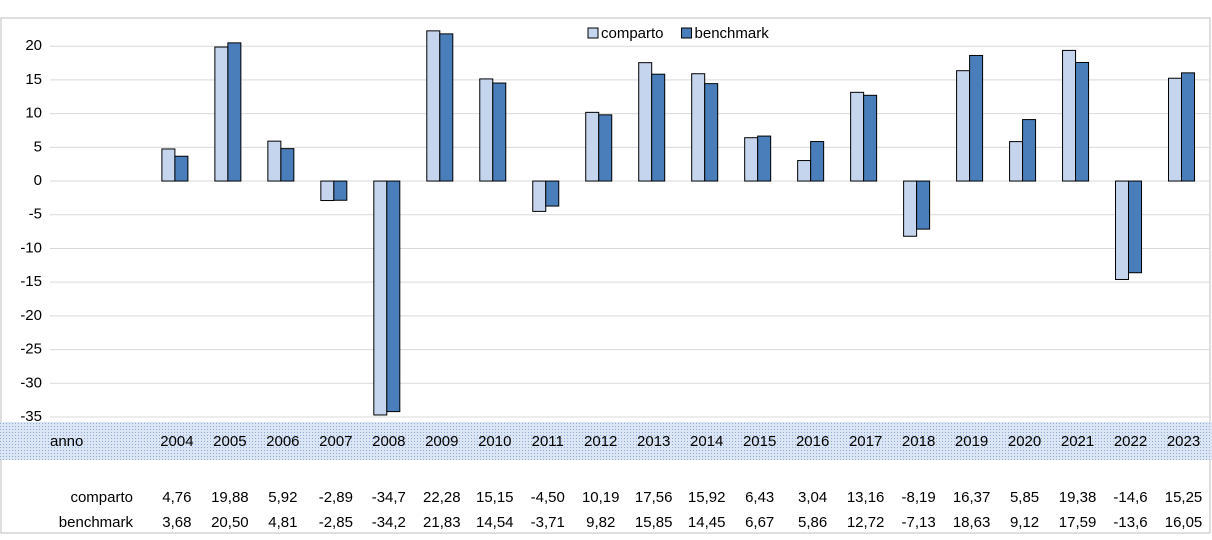 Image resolution: width=1212 pixels, height=540 pixels. What do you see at coordinates (101, 497) in the screenshot?
I see `table-row-label: comparto` at bounding box center [101, 497].